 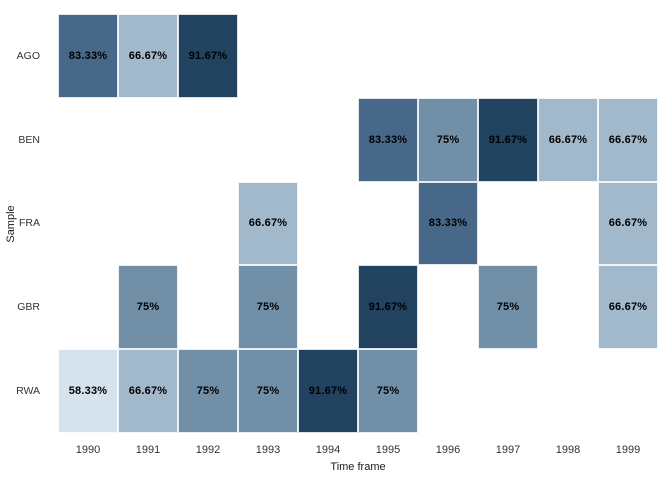 I want to click on y-tick-label-ben: BEN, so click(x=29, y=139).